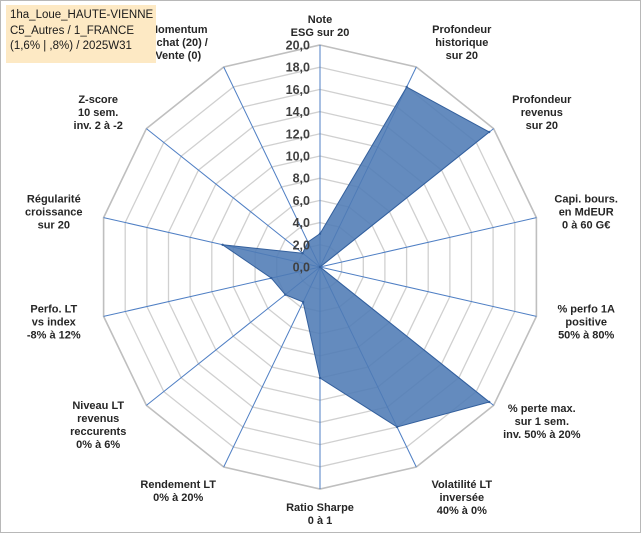 This screenshot has width=641, height=533. Describe the element at coordinates (71, 46) in the screenshot. I see `header-line-3: (1,6% | ,8%) / 2025W31` at that location.